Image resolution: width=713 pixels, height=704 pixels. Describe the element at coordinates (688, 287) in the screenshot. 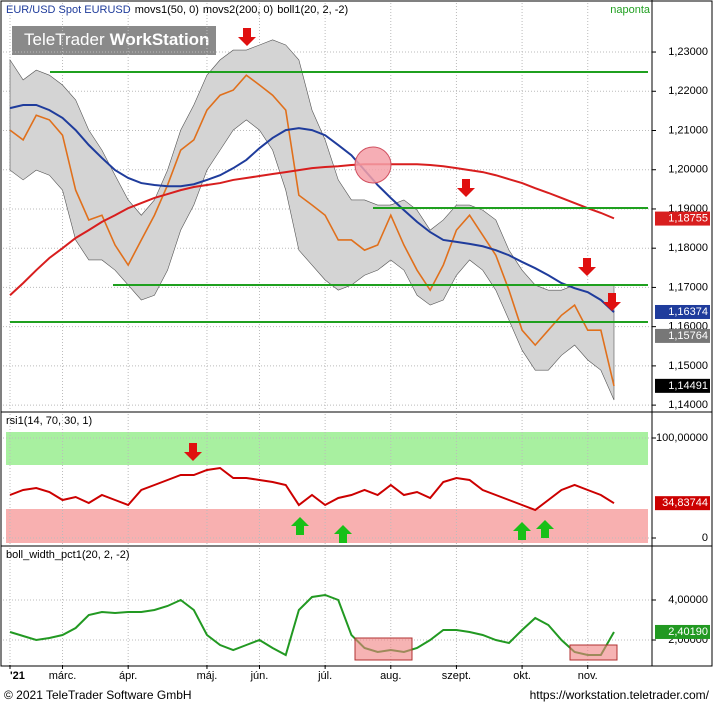

I see `y-tick-label: 1,17000` at that location.